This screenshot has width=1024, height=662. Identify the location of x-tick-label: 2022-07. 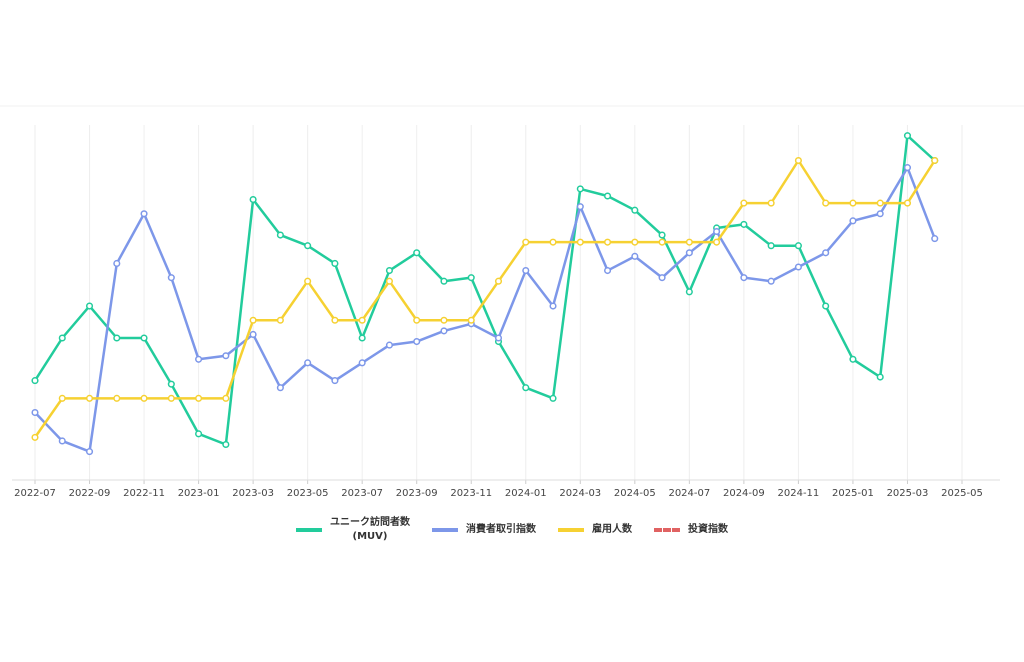
(35, 493).